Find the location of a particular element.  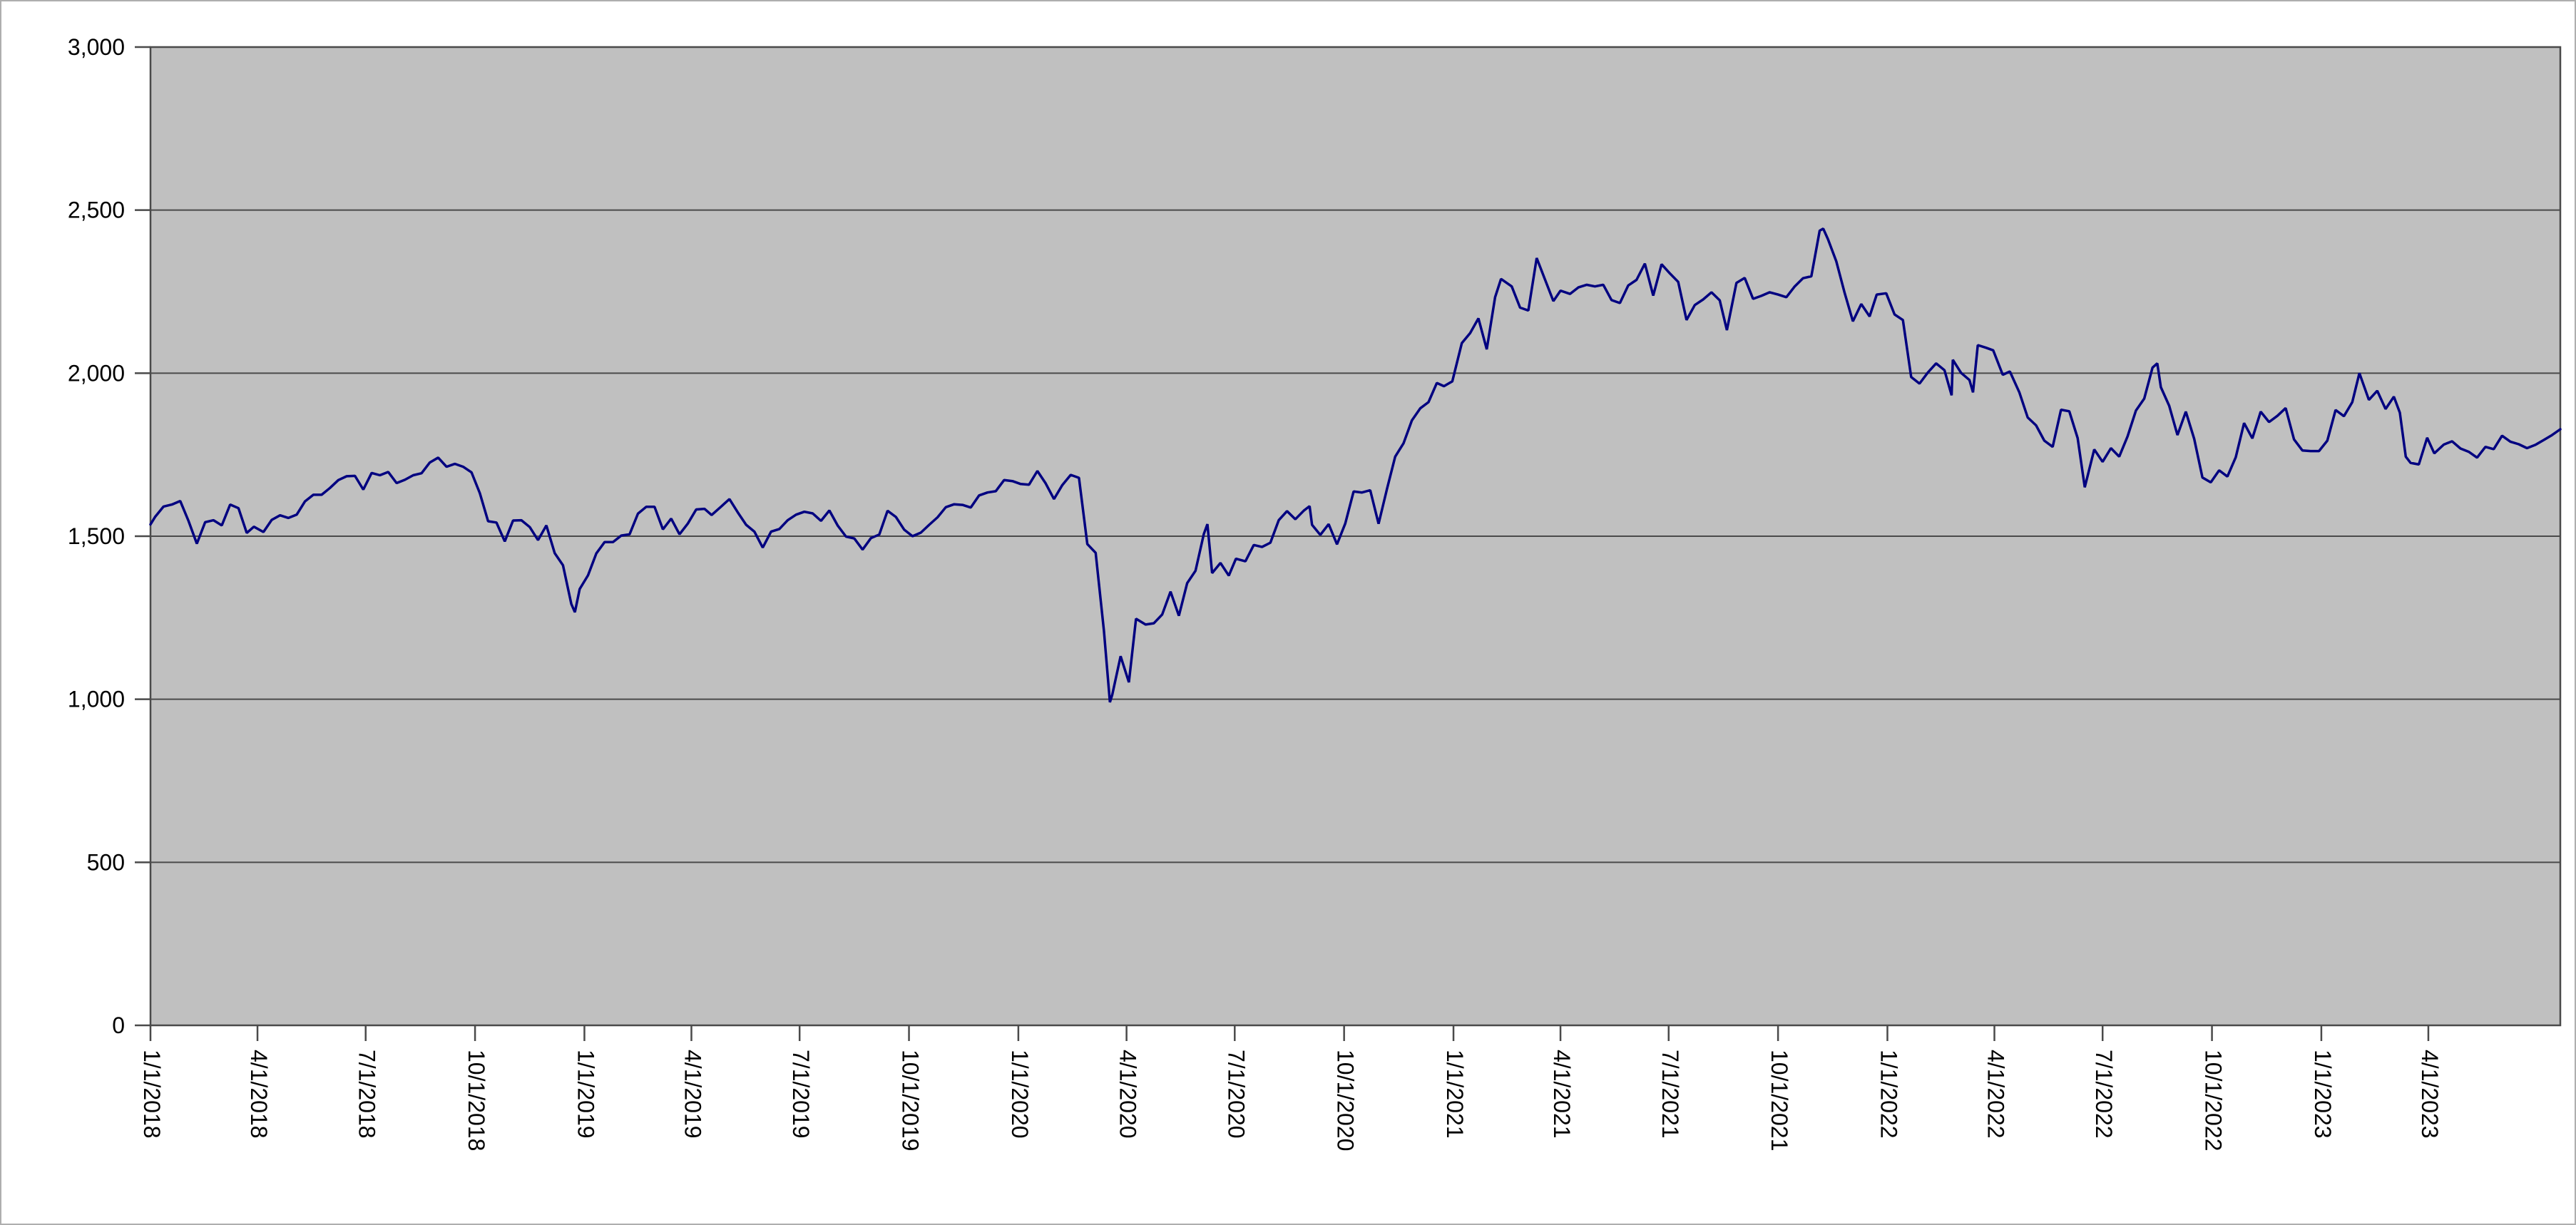

x-tick-label: 10/1/2021 is located at coordinates (1779, 1100).